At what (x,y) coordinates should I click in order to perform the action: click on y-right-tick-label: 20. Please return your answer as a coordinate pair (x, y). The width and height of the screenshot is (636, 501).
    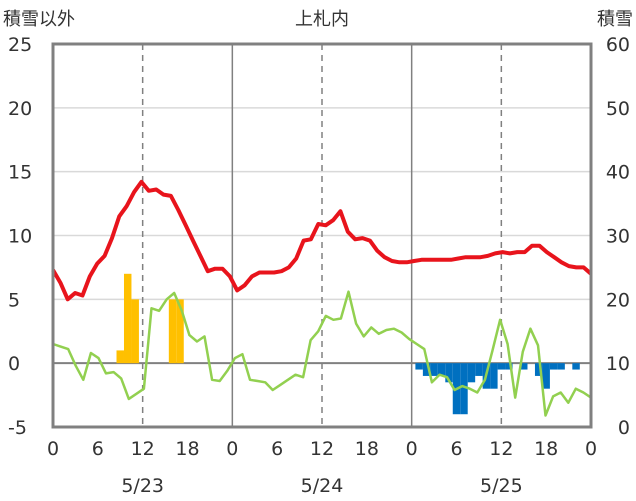
    Looking at the image, I should click on (618, 300).